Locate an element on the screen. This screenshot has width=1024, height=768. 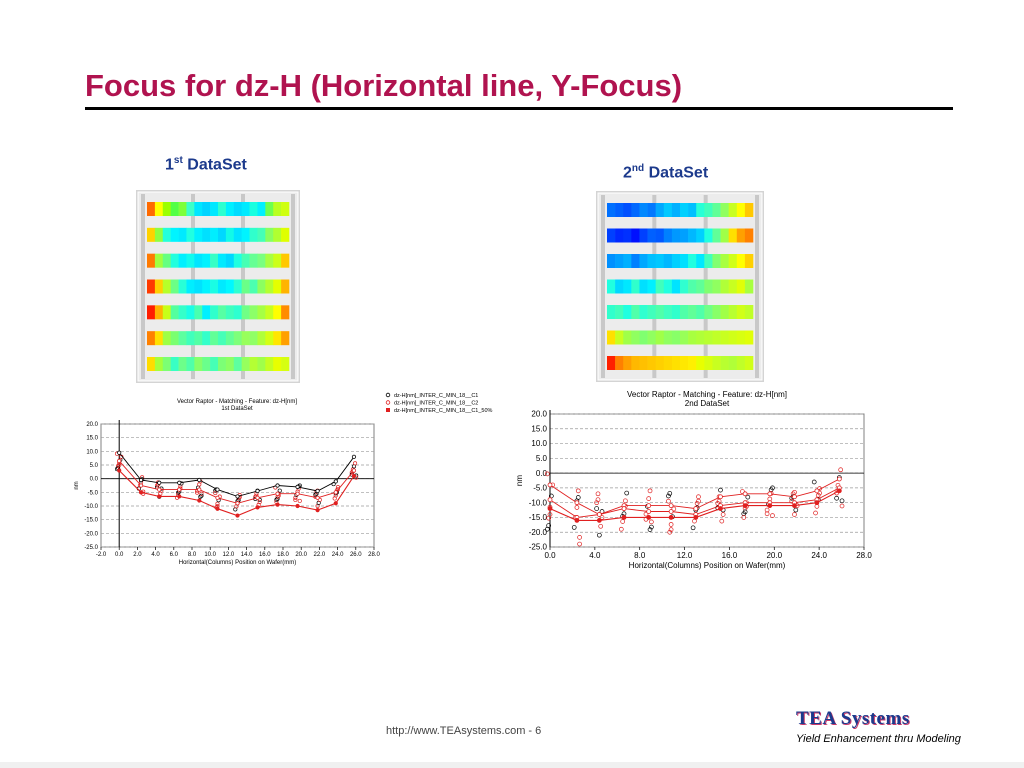
x-tick-label: 18.0 is located at coordinates (283, 555).